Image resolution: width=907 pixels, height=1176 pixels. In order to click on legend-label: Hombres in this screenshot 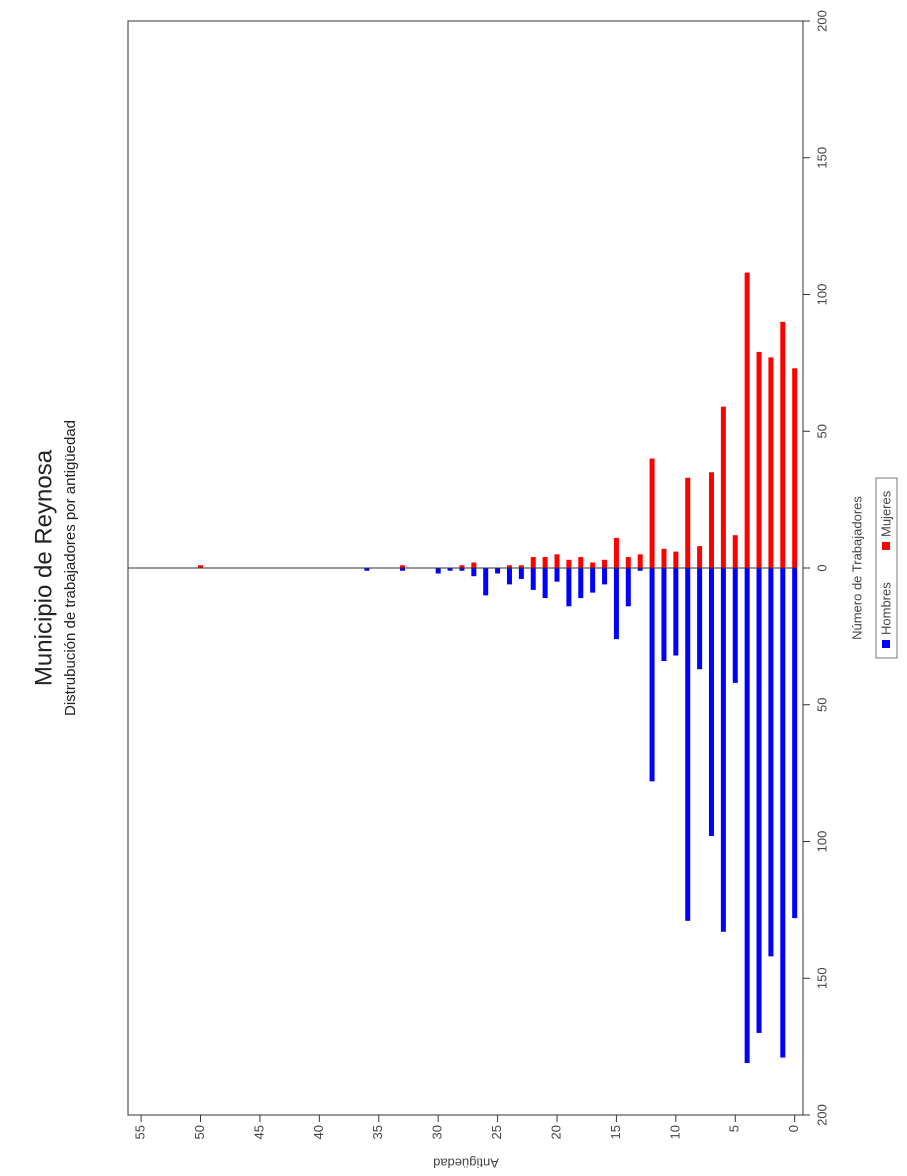, I will do `click(885, 608)`.